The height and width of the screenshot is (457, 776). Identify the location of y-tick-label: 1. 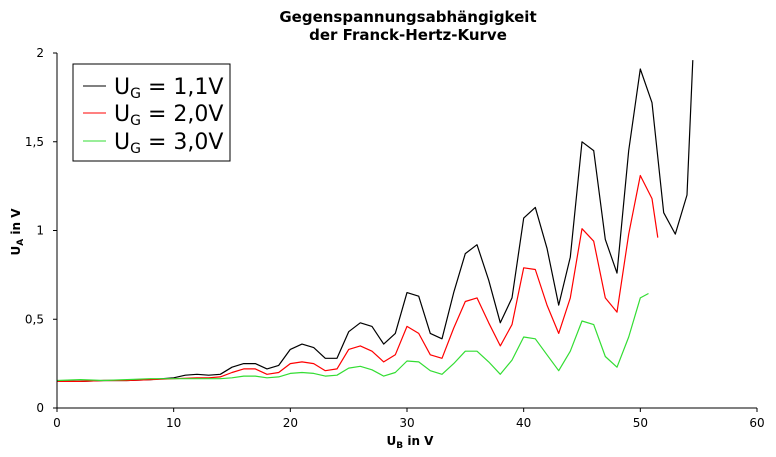
(40, 231).